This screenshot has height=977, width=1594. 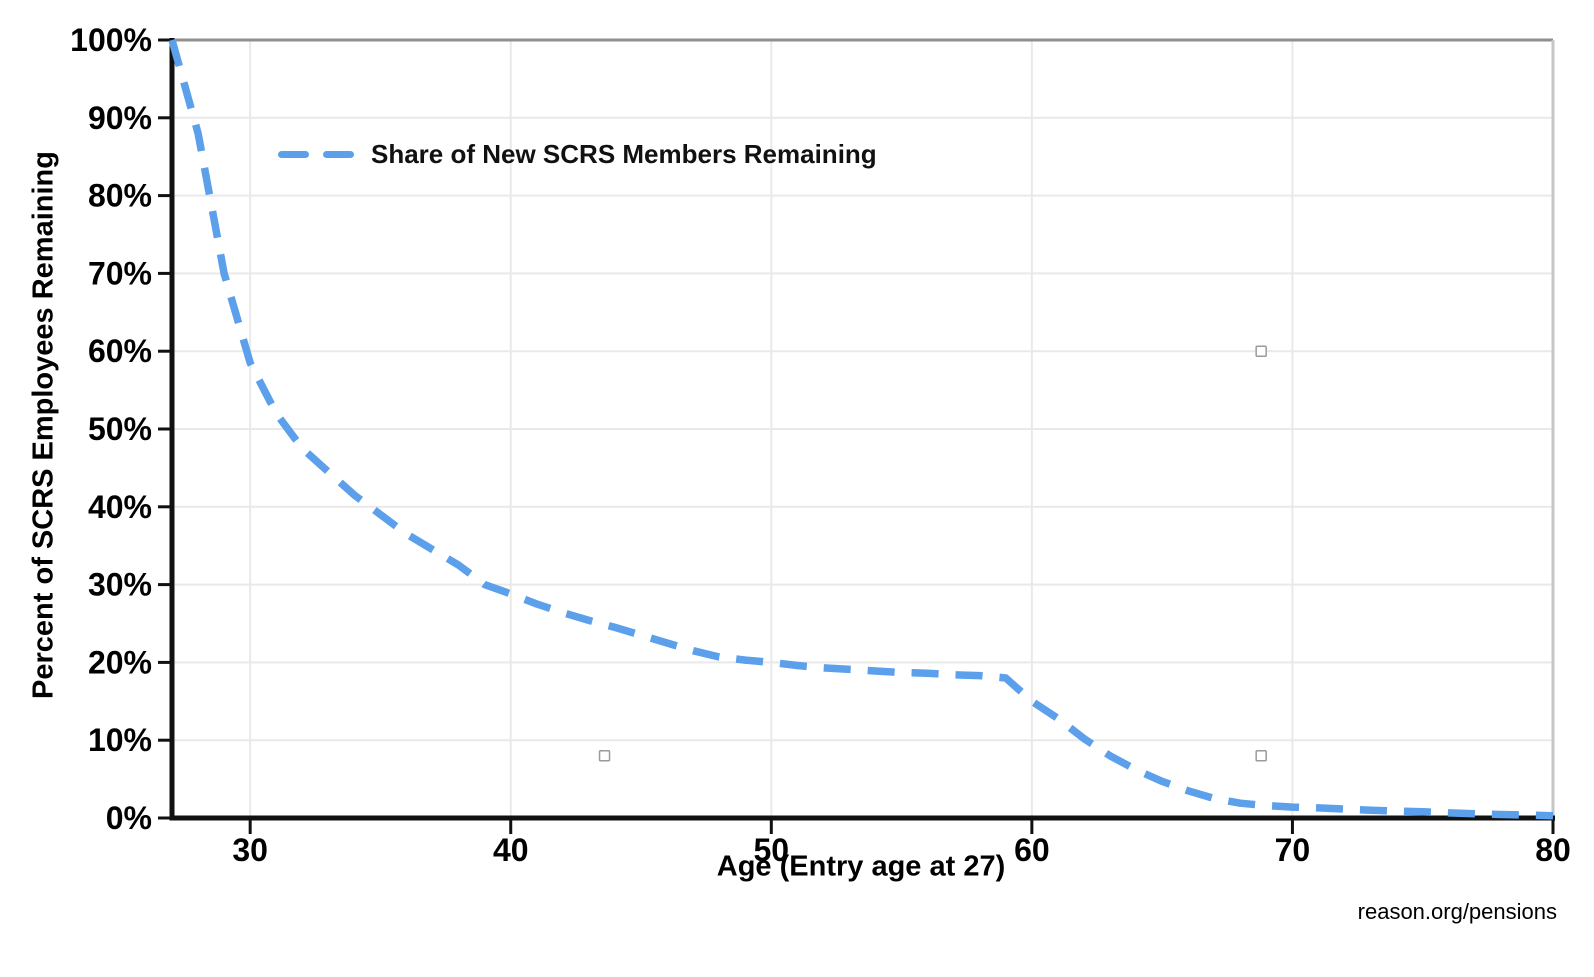 I want to click on x-tick-label: 30, so click(x=250, y=850).